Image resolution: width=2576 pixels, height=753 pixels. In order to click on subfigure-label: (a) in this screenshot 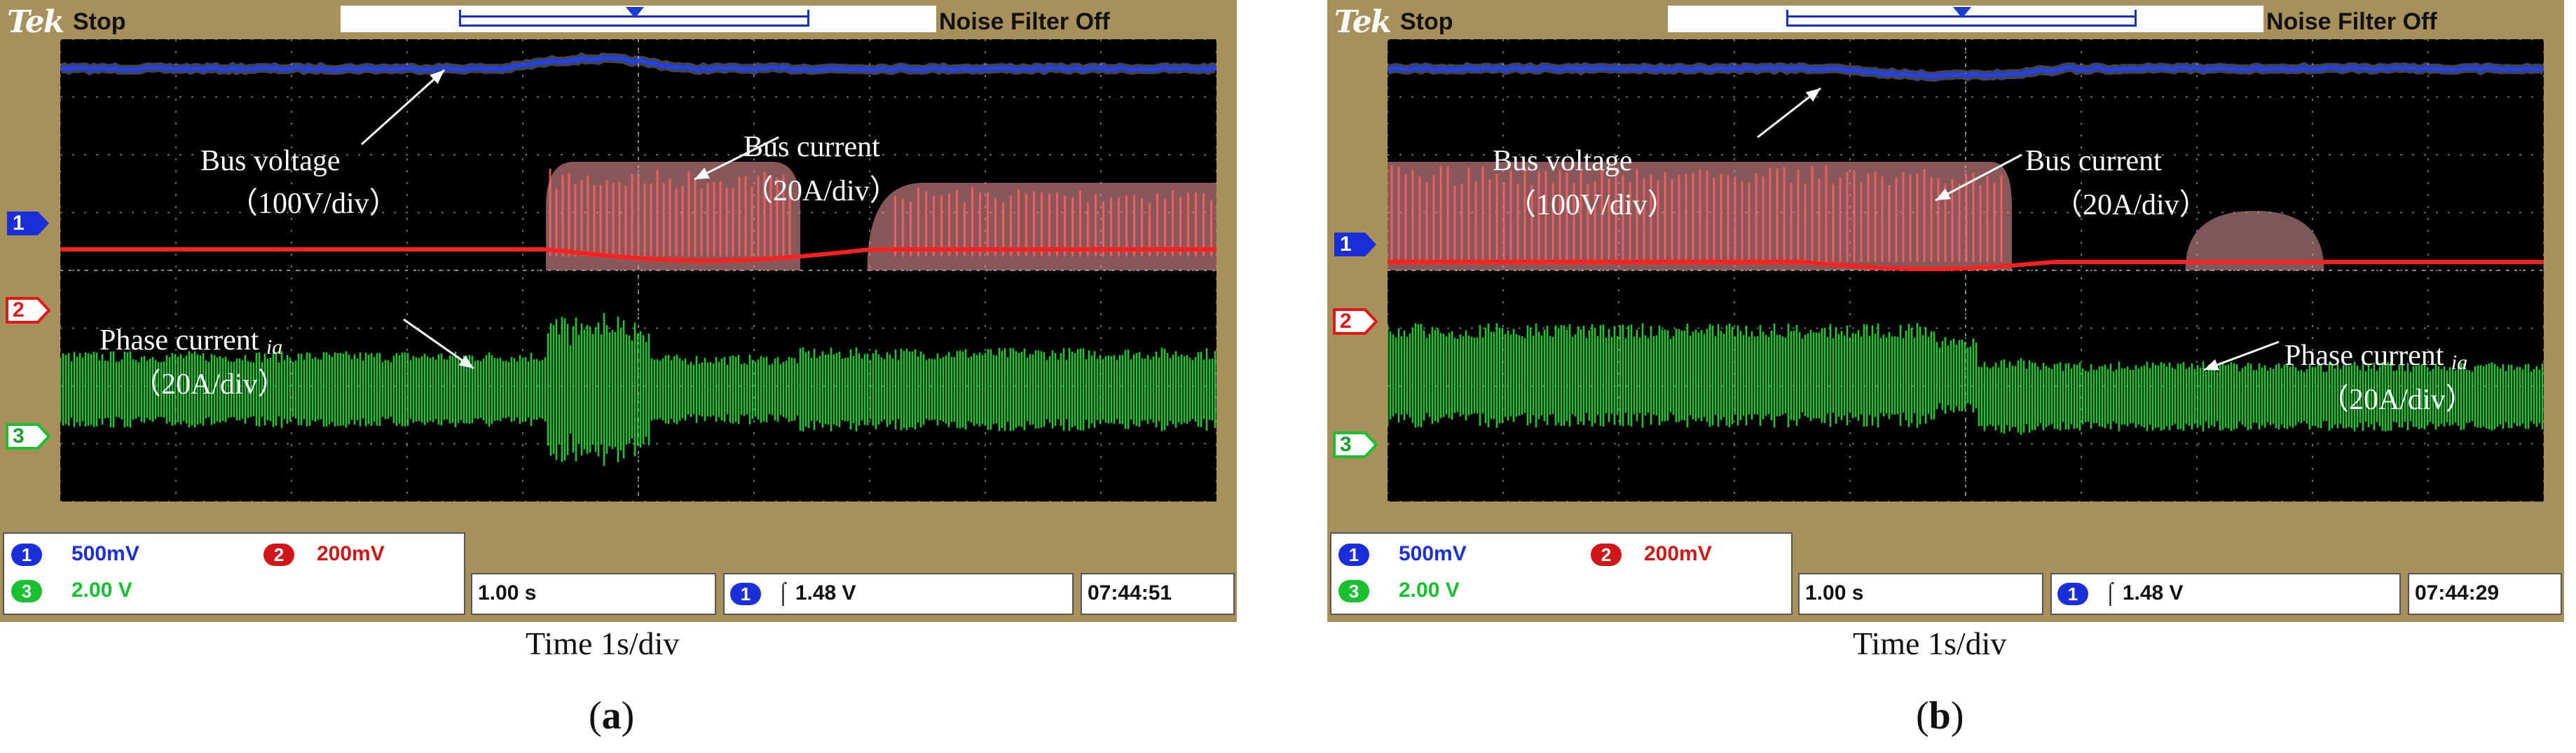, I will do `click(611, 716)`.